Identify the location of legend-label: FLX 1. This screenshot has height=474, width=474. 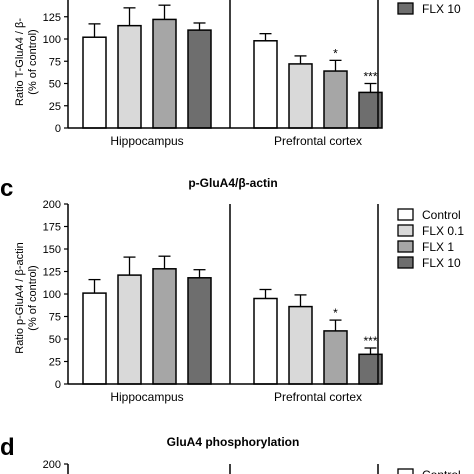
(438, 247).